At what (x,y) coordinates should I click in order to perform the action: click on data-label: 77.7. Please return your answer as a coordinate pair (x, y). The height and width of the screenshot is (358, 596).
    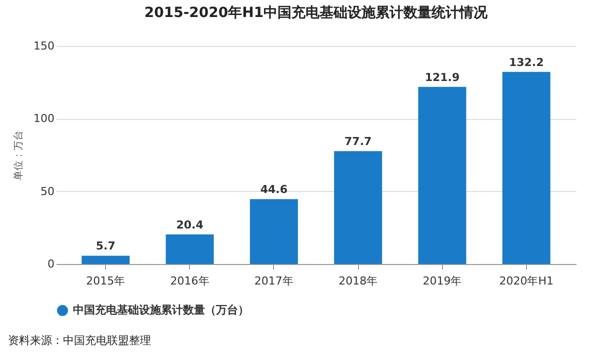
    Looking at the image, I should click on (358, 141).